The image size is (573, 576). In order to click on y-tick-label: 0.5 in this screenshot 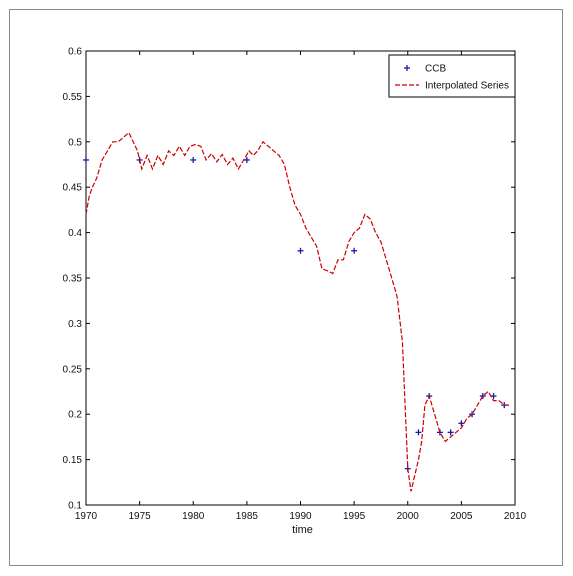, I will do `click(75, 142)`.